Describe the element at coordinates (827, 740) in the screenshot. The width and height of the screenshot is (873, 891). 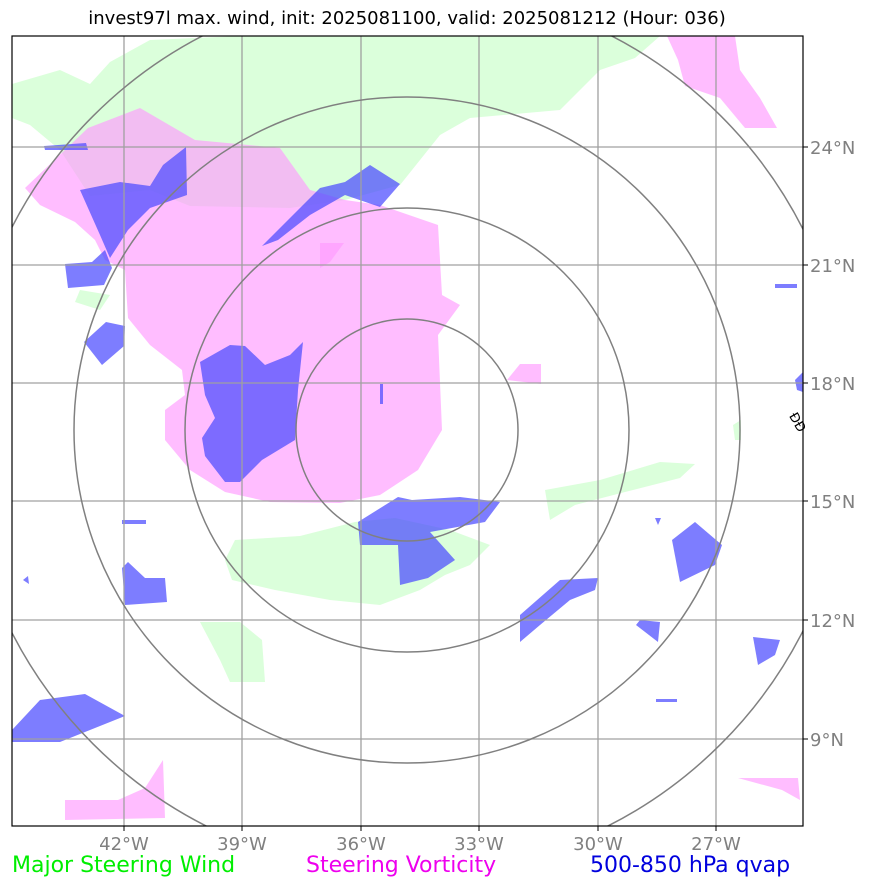
I see `lat-label: 9°N` at that location.